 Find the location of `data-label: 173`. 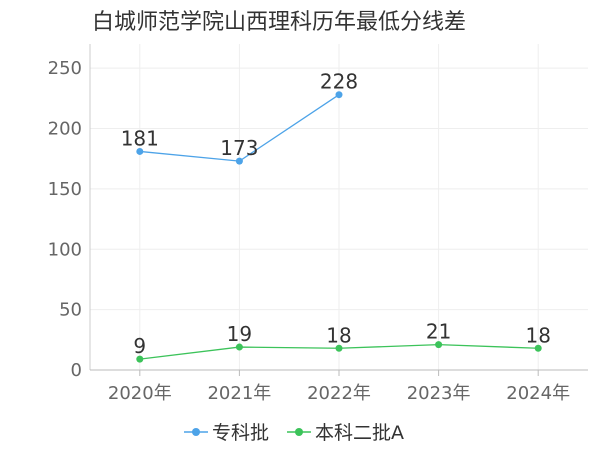

data-label: 173 is located at coordinates (239, 148).